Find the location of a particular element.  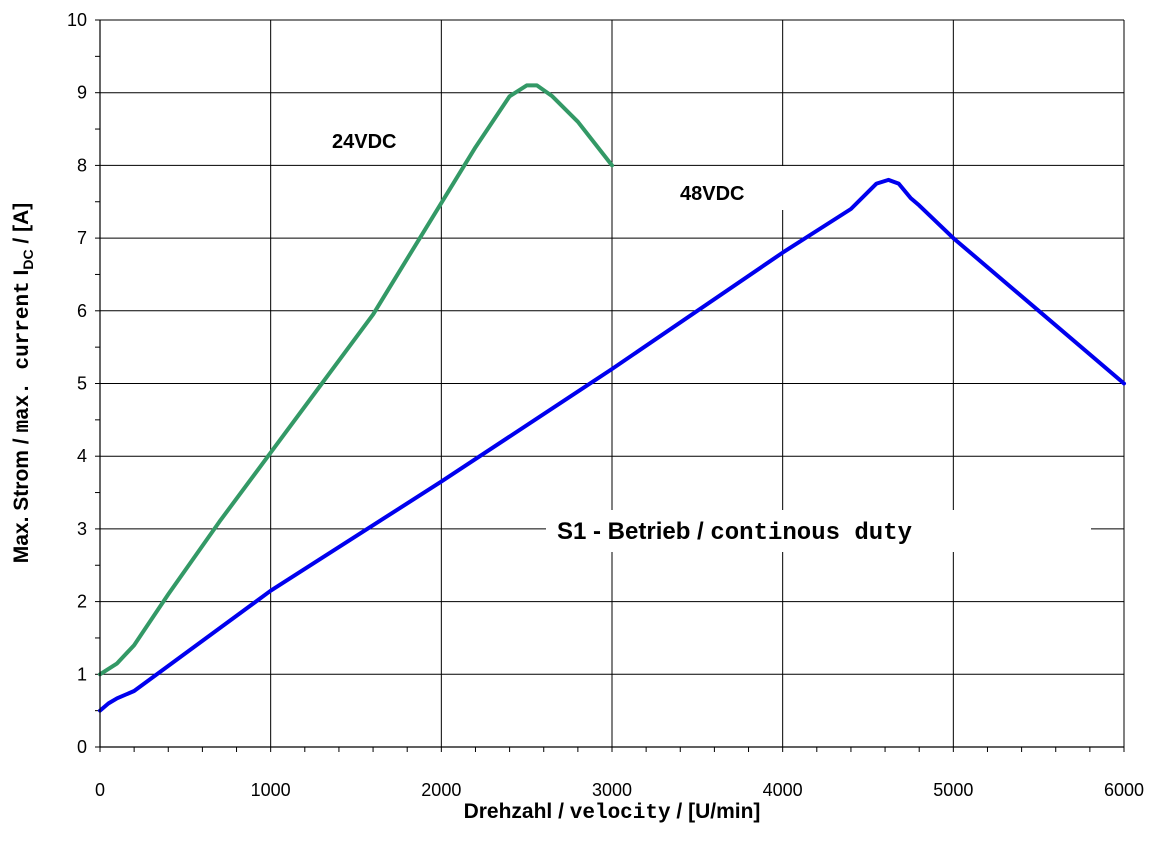

y-axis-title-sym: I is located at coordinates (21, 276).